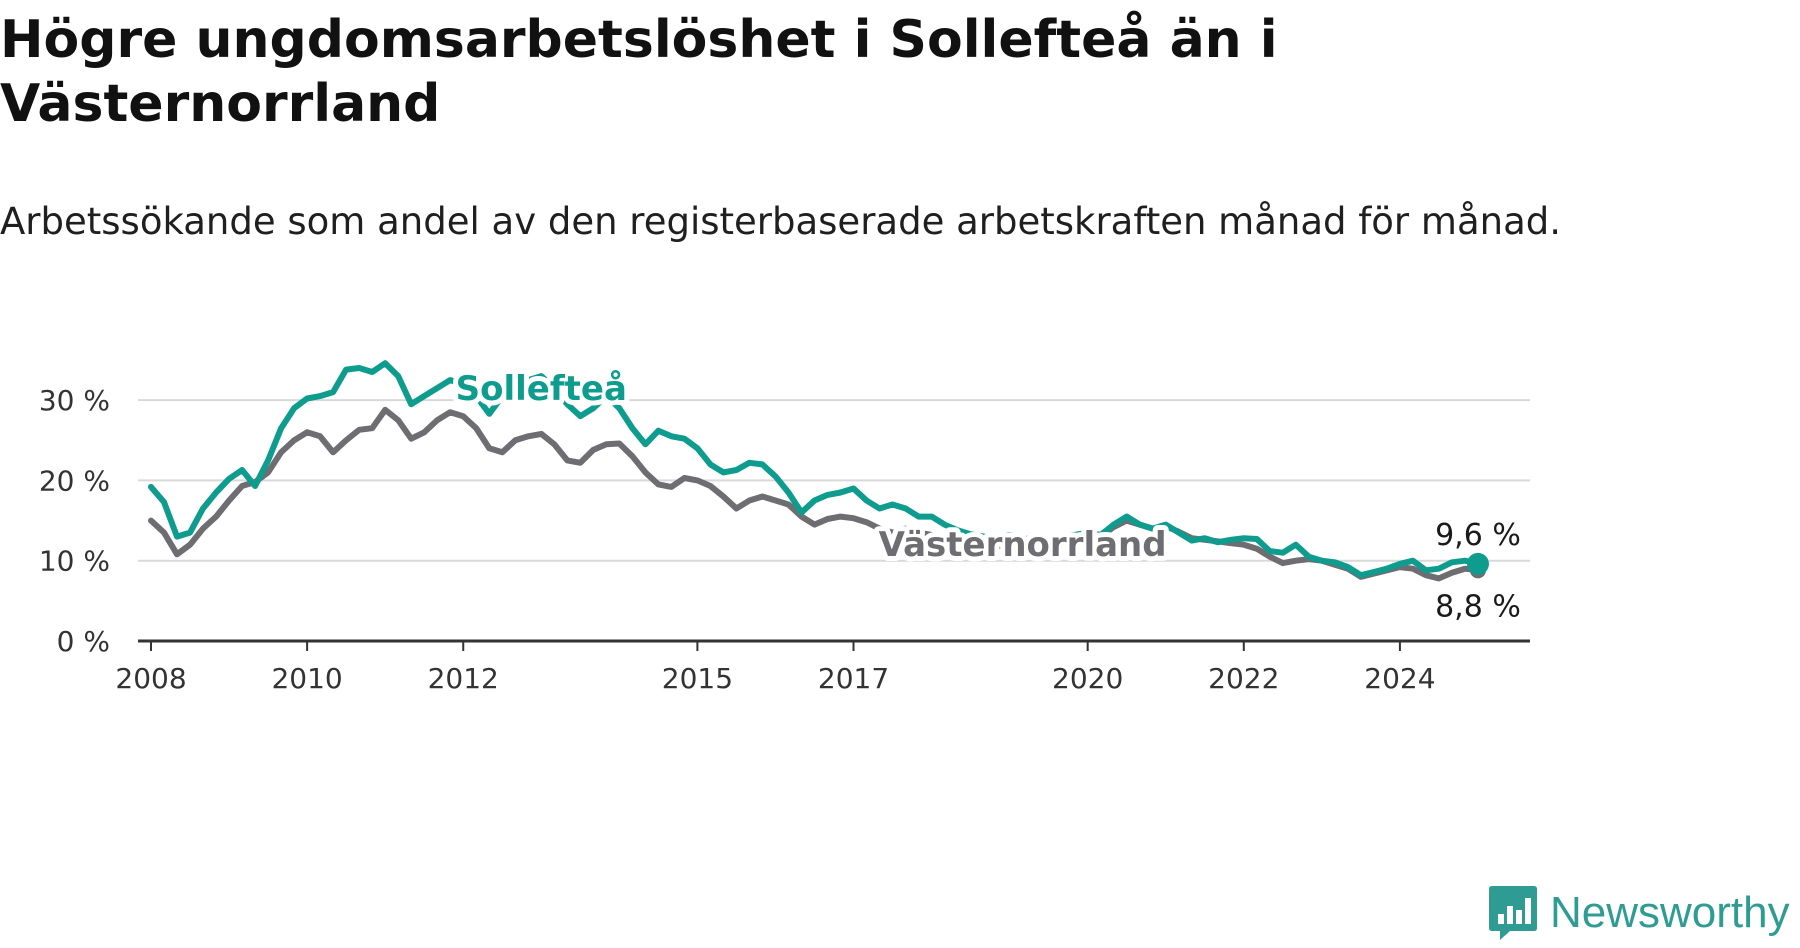 The width and height of the screenshot is (1800, 948). What do you see at coordinates (74, 480) in the screenshot?
I see `y-tick-label: 20 %` at bounding box center [74, 480].